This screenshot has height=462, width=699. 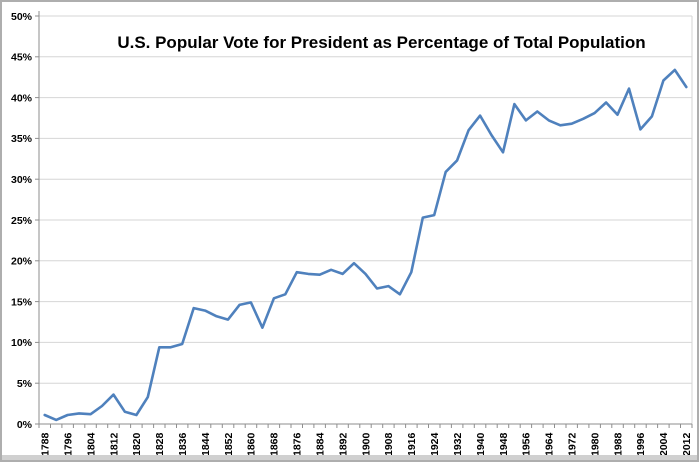 What do you see at coordinates (389, 444) in the screenshot?
I see `x-axis-label: 1908` at bounding box center [389, 444].